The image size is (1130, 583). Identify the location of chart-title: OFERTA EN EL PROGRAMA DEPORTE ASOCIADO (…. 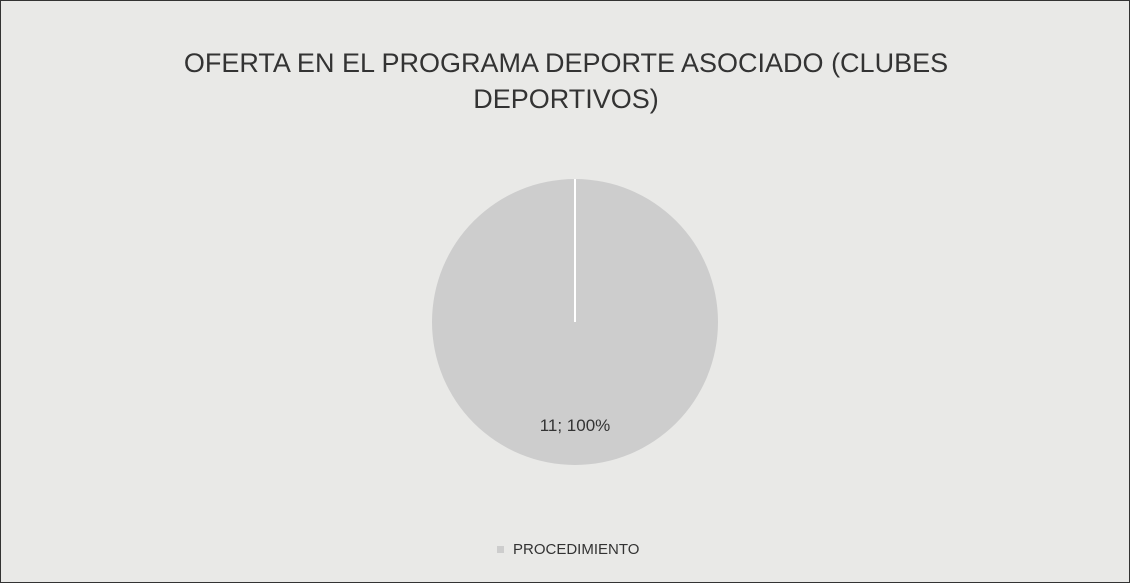
(566, 81).